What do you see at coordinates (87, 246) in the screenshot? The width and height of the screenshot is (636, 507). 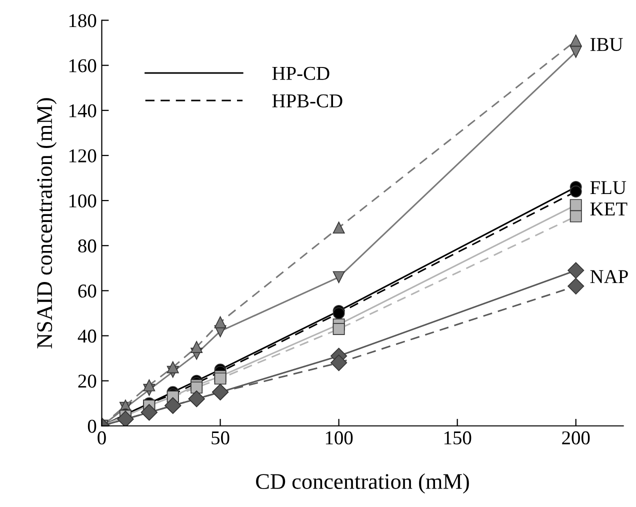 I see `y-tick-label: 80` at bounding box center [87, 246].